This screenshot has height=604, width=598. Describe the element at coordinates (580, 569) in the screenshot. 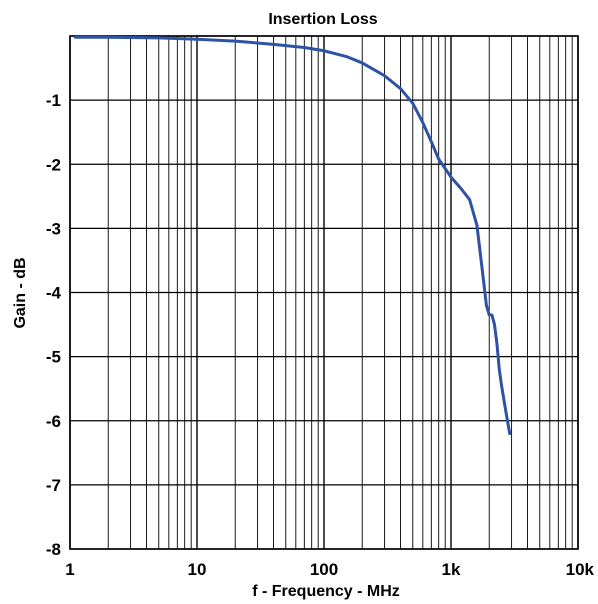

I see `x-tick-label: 10k` at that location.